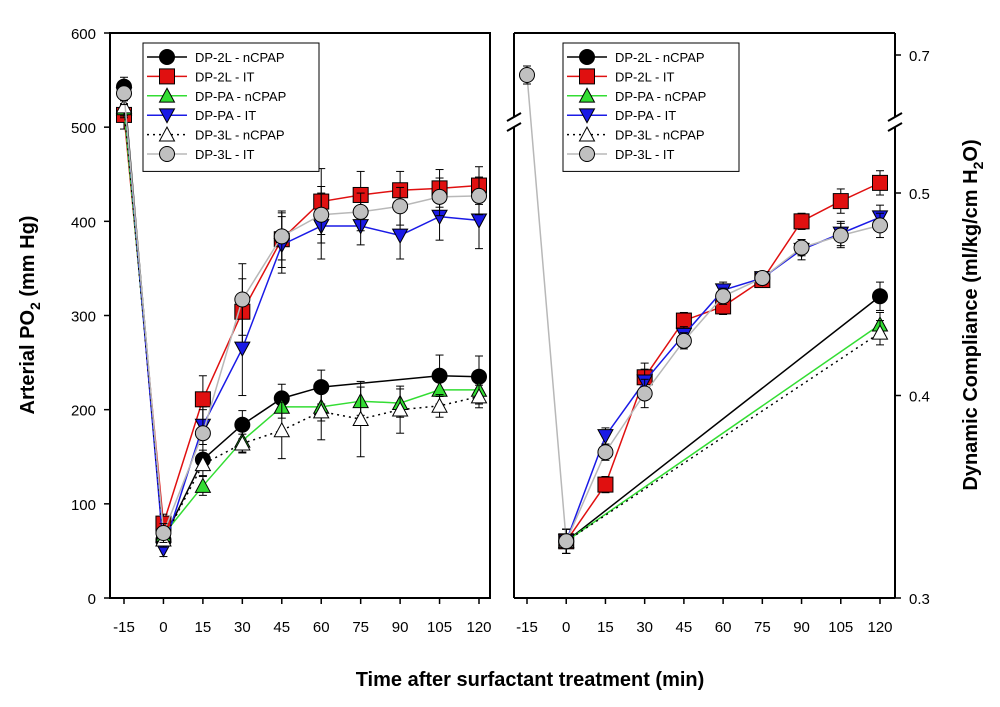 The height and width of the screenshot is (707, 1000). I want to click on legend-label: DP-2L - nCPAP, so click(240, 57).